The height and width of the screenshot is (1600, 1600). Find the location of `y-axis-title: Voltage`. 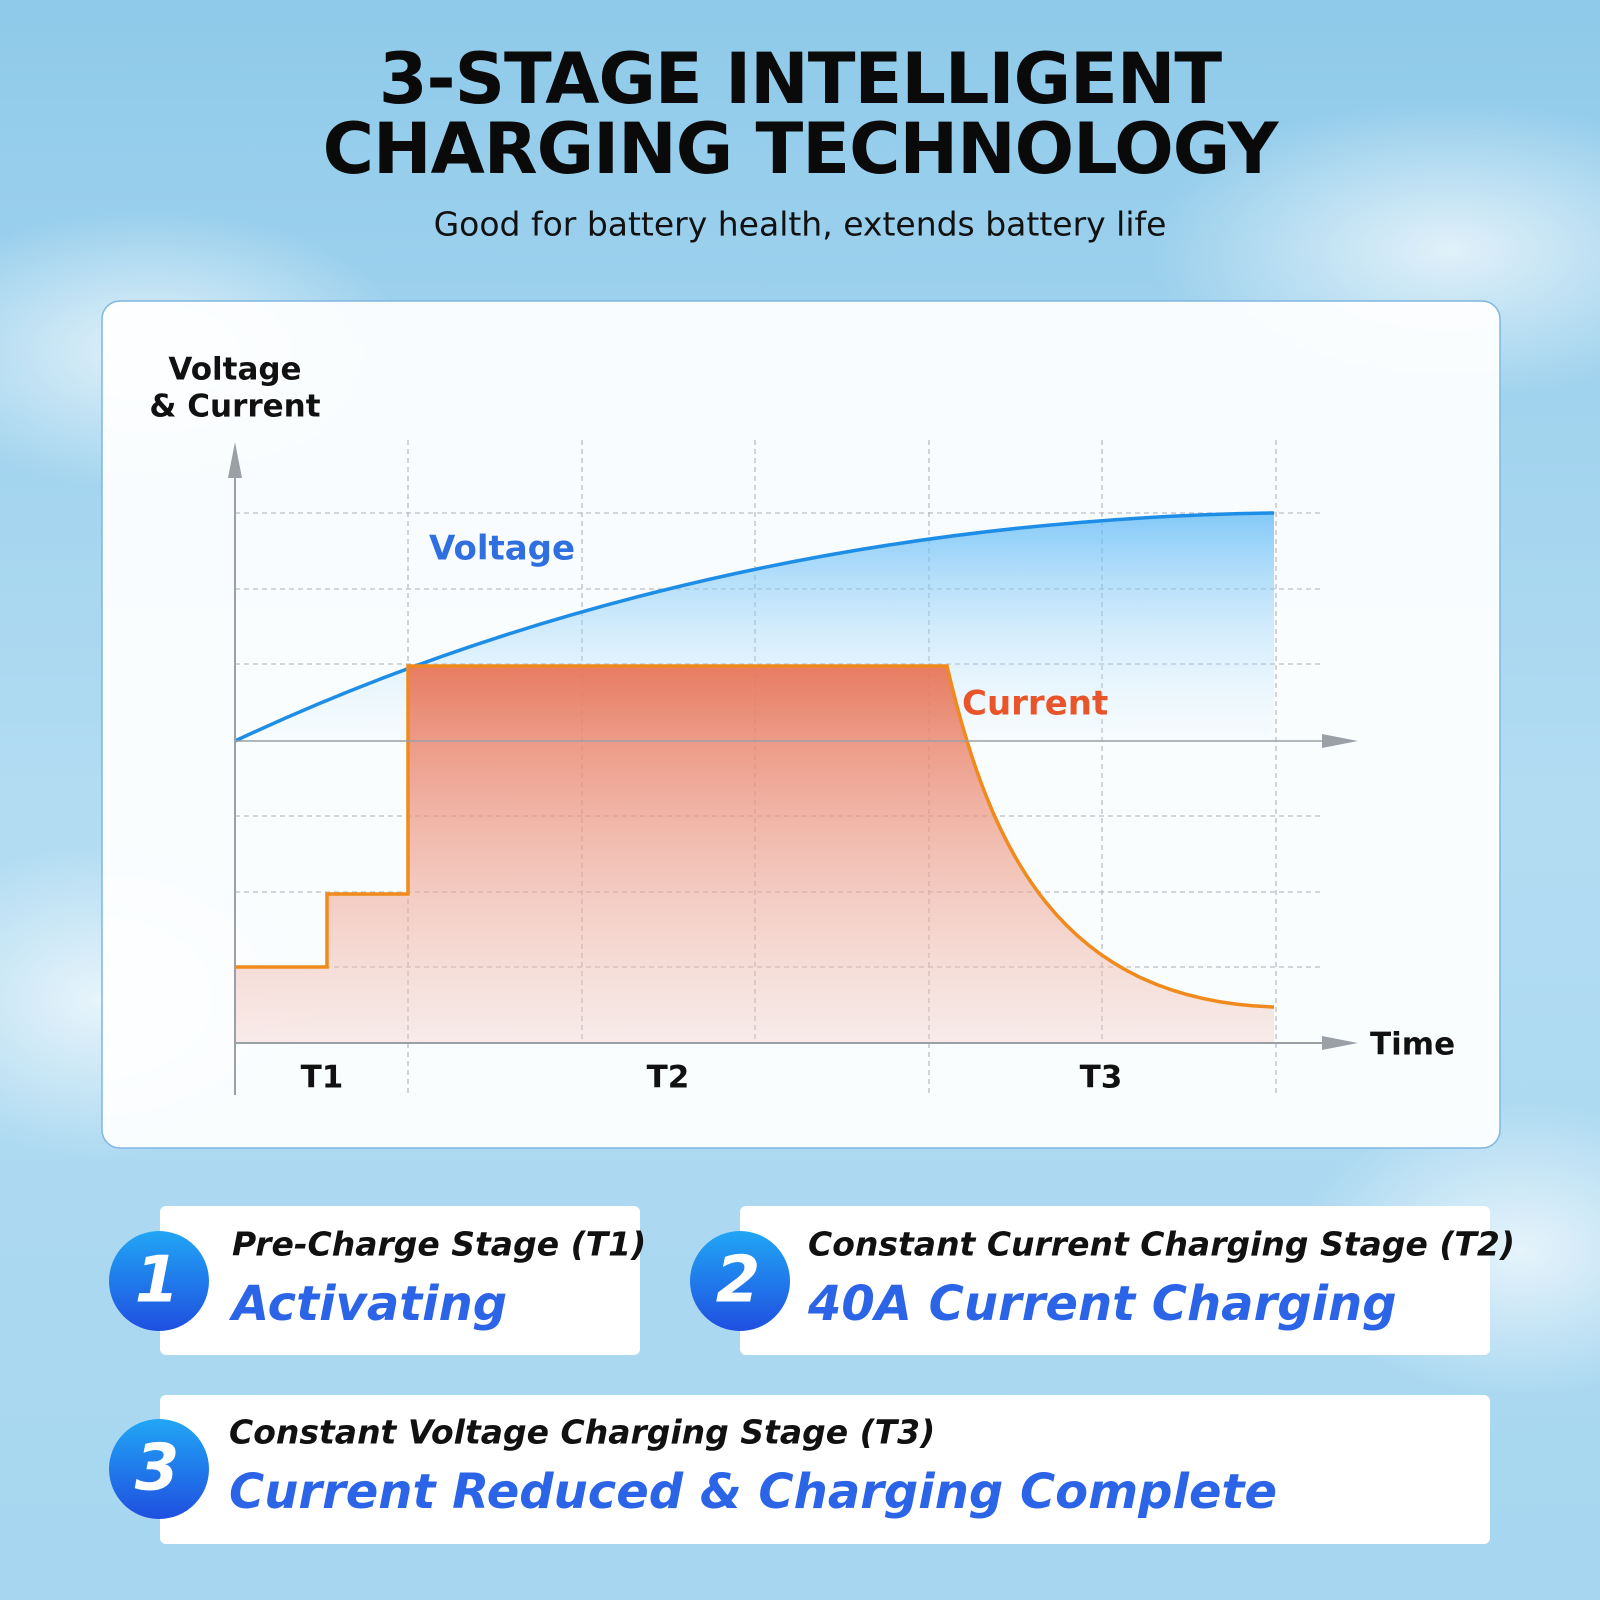

y-axis-title: Voltage is located at coordinates (234, 370).